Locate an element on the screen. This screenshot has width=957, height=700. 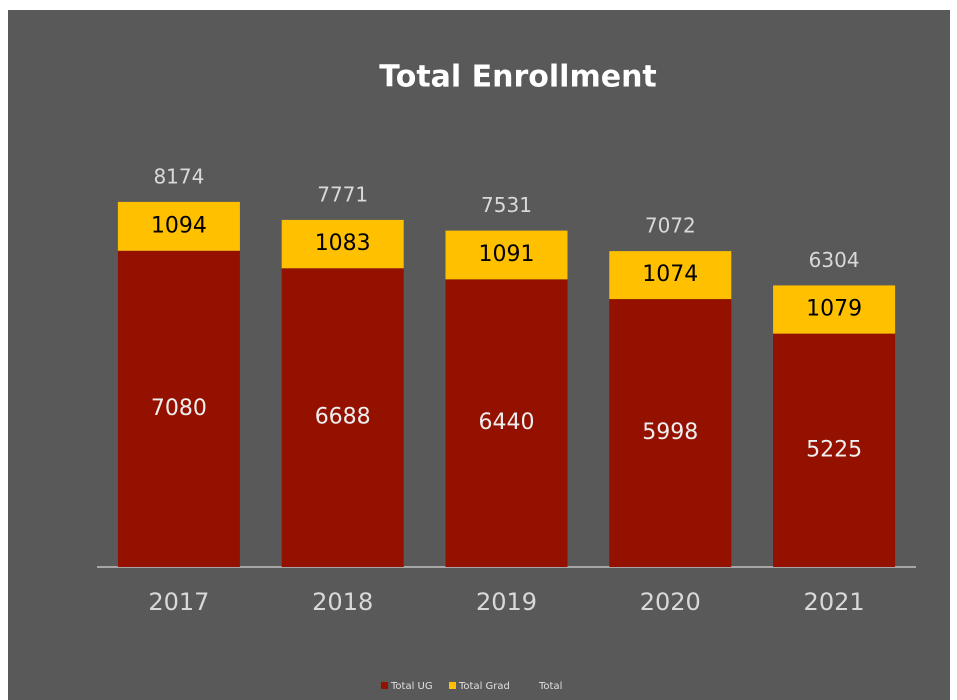
data-label: 1074 is located at coordinates (670, 274).